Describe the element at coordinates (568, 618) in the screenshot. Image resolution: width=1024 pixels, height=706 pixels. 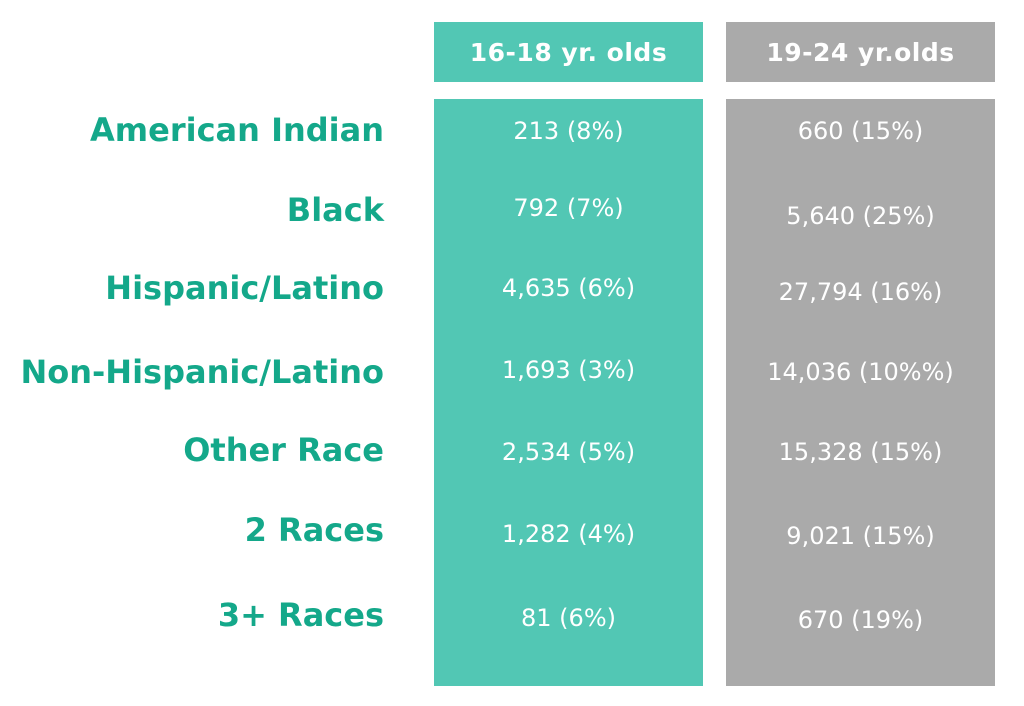
I see `cell-3-plus-races-16-18: 81 (6%)` at that location.